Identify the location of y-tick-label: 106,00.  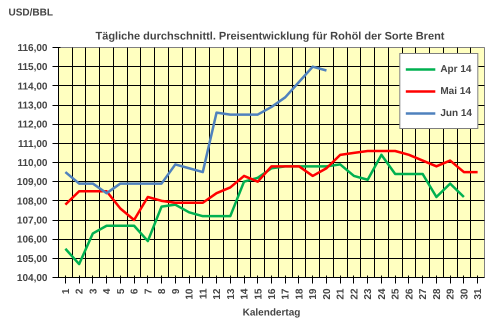
(32, 240).